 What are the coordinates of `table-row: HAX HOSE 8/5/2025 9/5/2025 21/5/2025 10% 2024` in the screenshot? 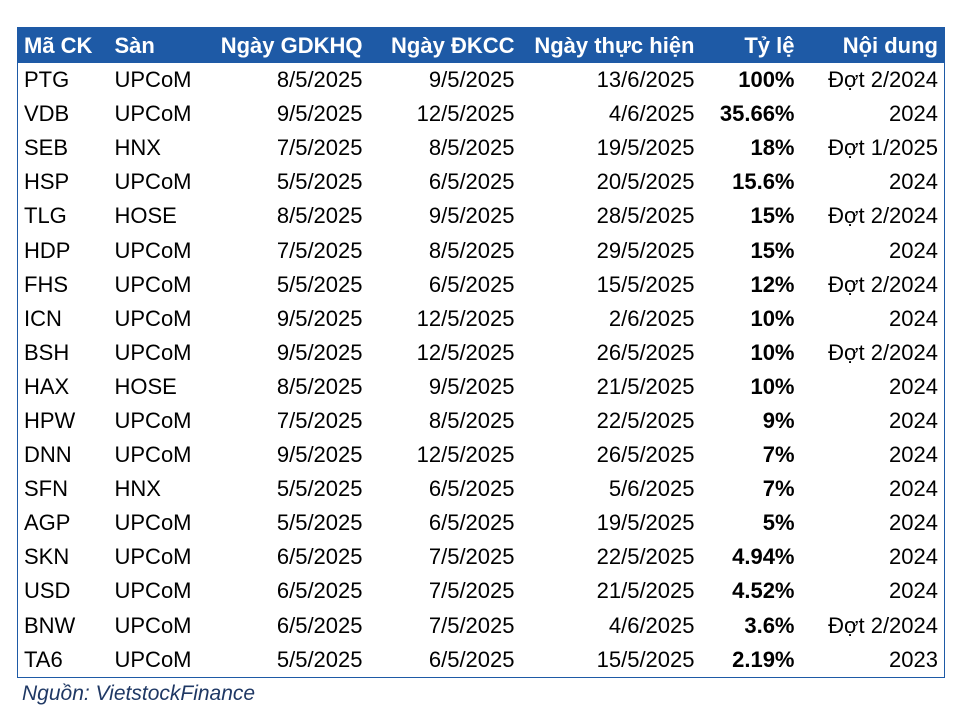 It's located at (481, 387).